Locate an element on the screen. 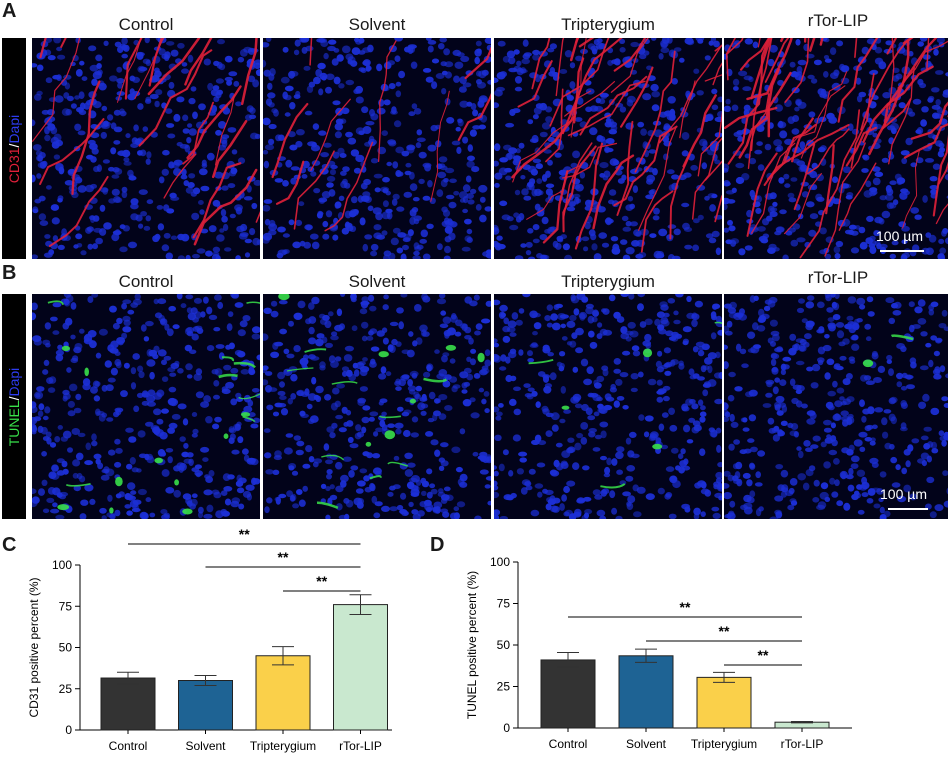 This screenshot has width=948, height=761. scale-label-b: 100 µm is located at coordinates (903, 494).